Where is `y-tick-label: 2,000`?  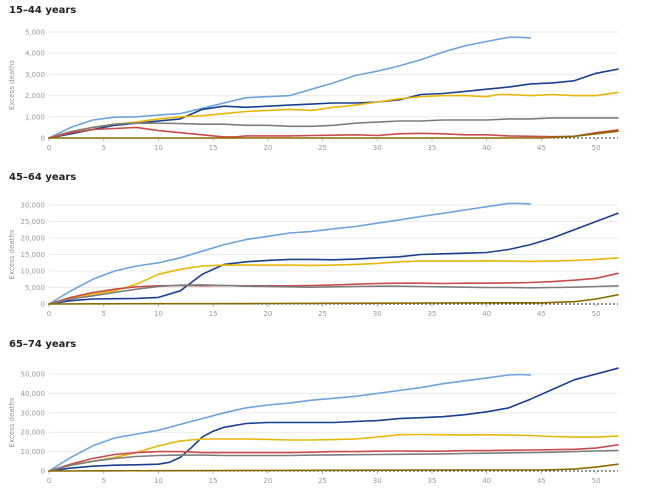
y-tick-label: 2,000 is located at coordinates (35, 96).